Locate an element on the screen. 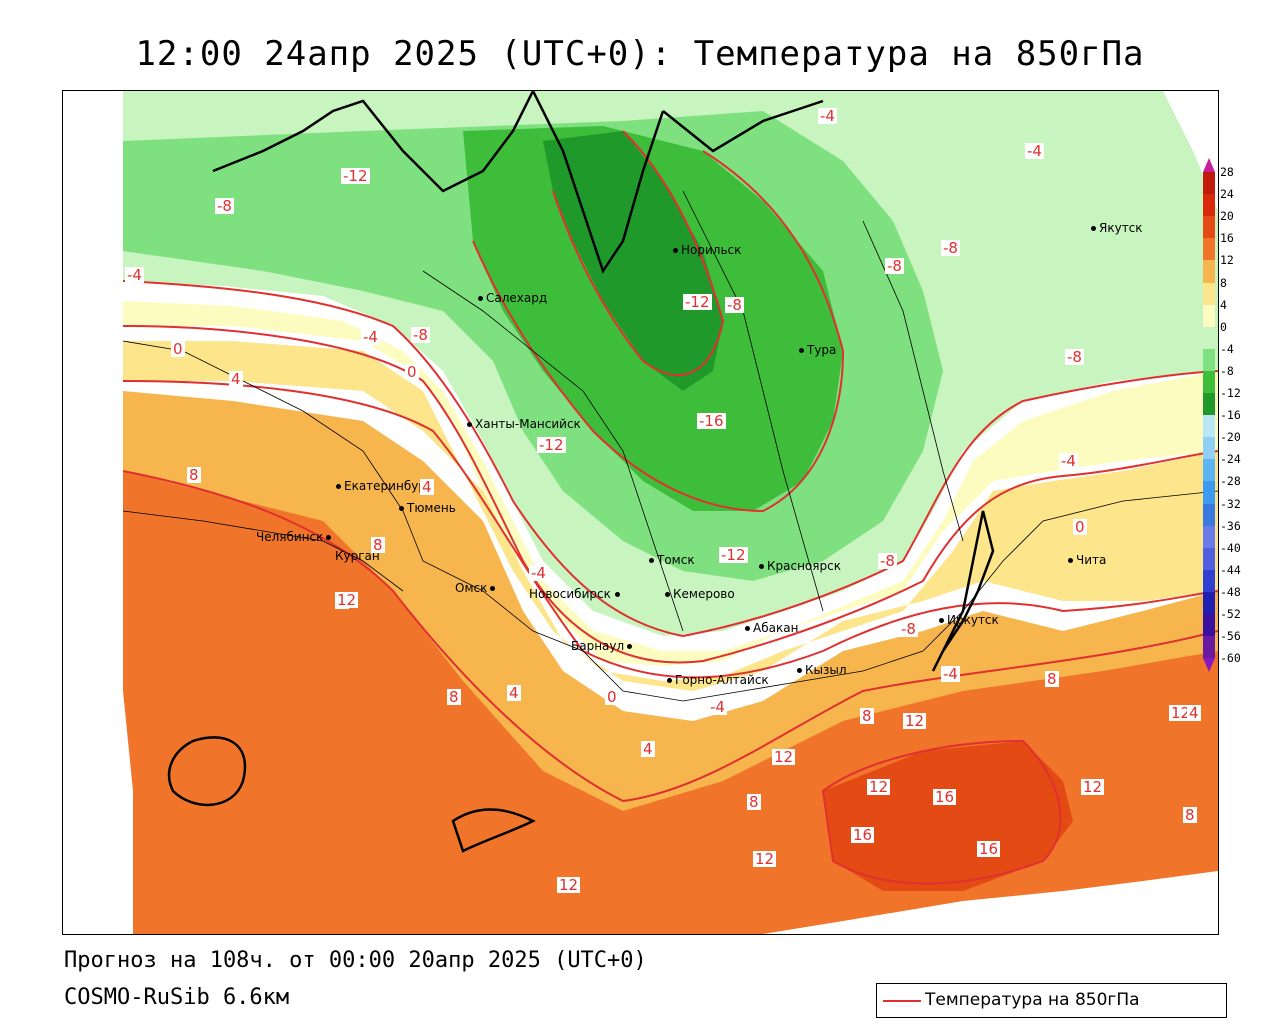 The image size is (1280, 1024). legend-box: Температура на 850гПа is located at coordinates (1051, 1000).